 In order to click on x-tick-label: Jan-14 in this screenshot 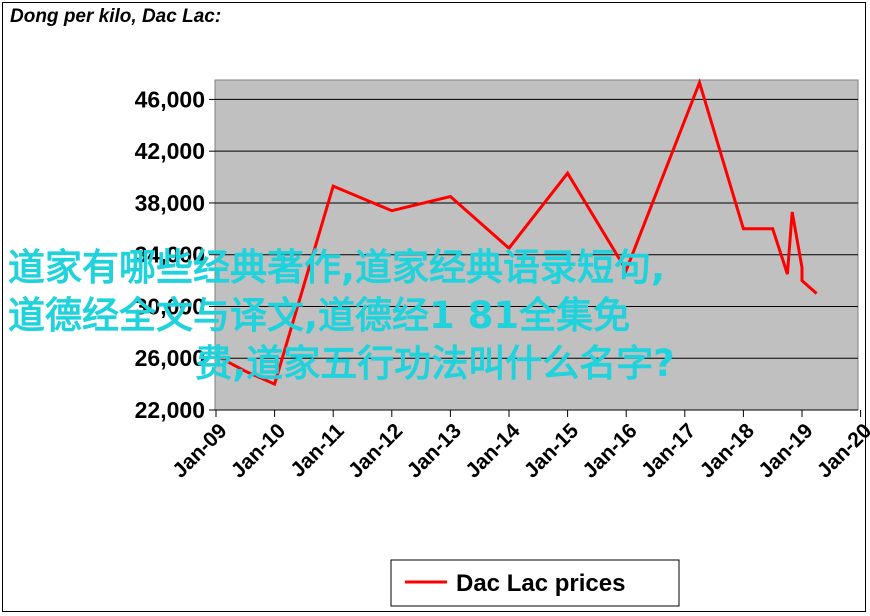, I will do `click(493, 451)`.